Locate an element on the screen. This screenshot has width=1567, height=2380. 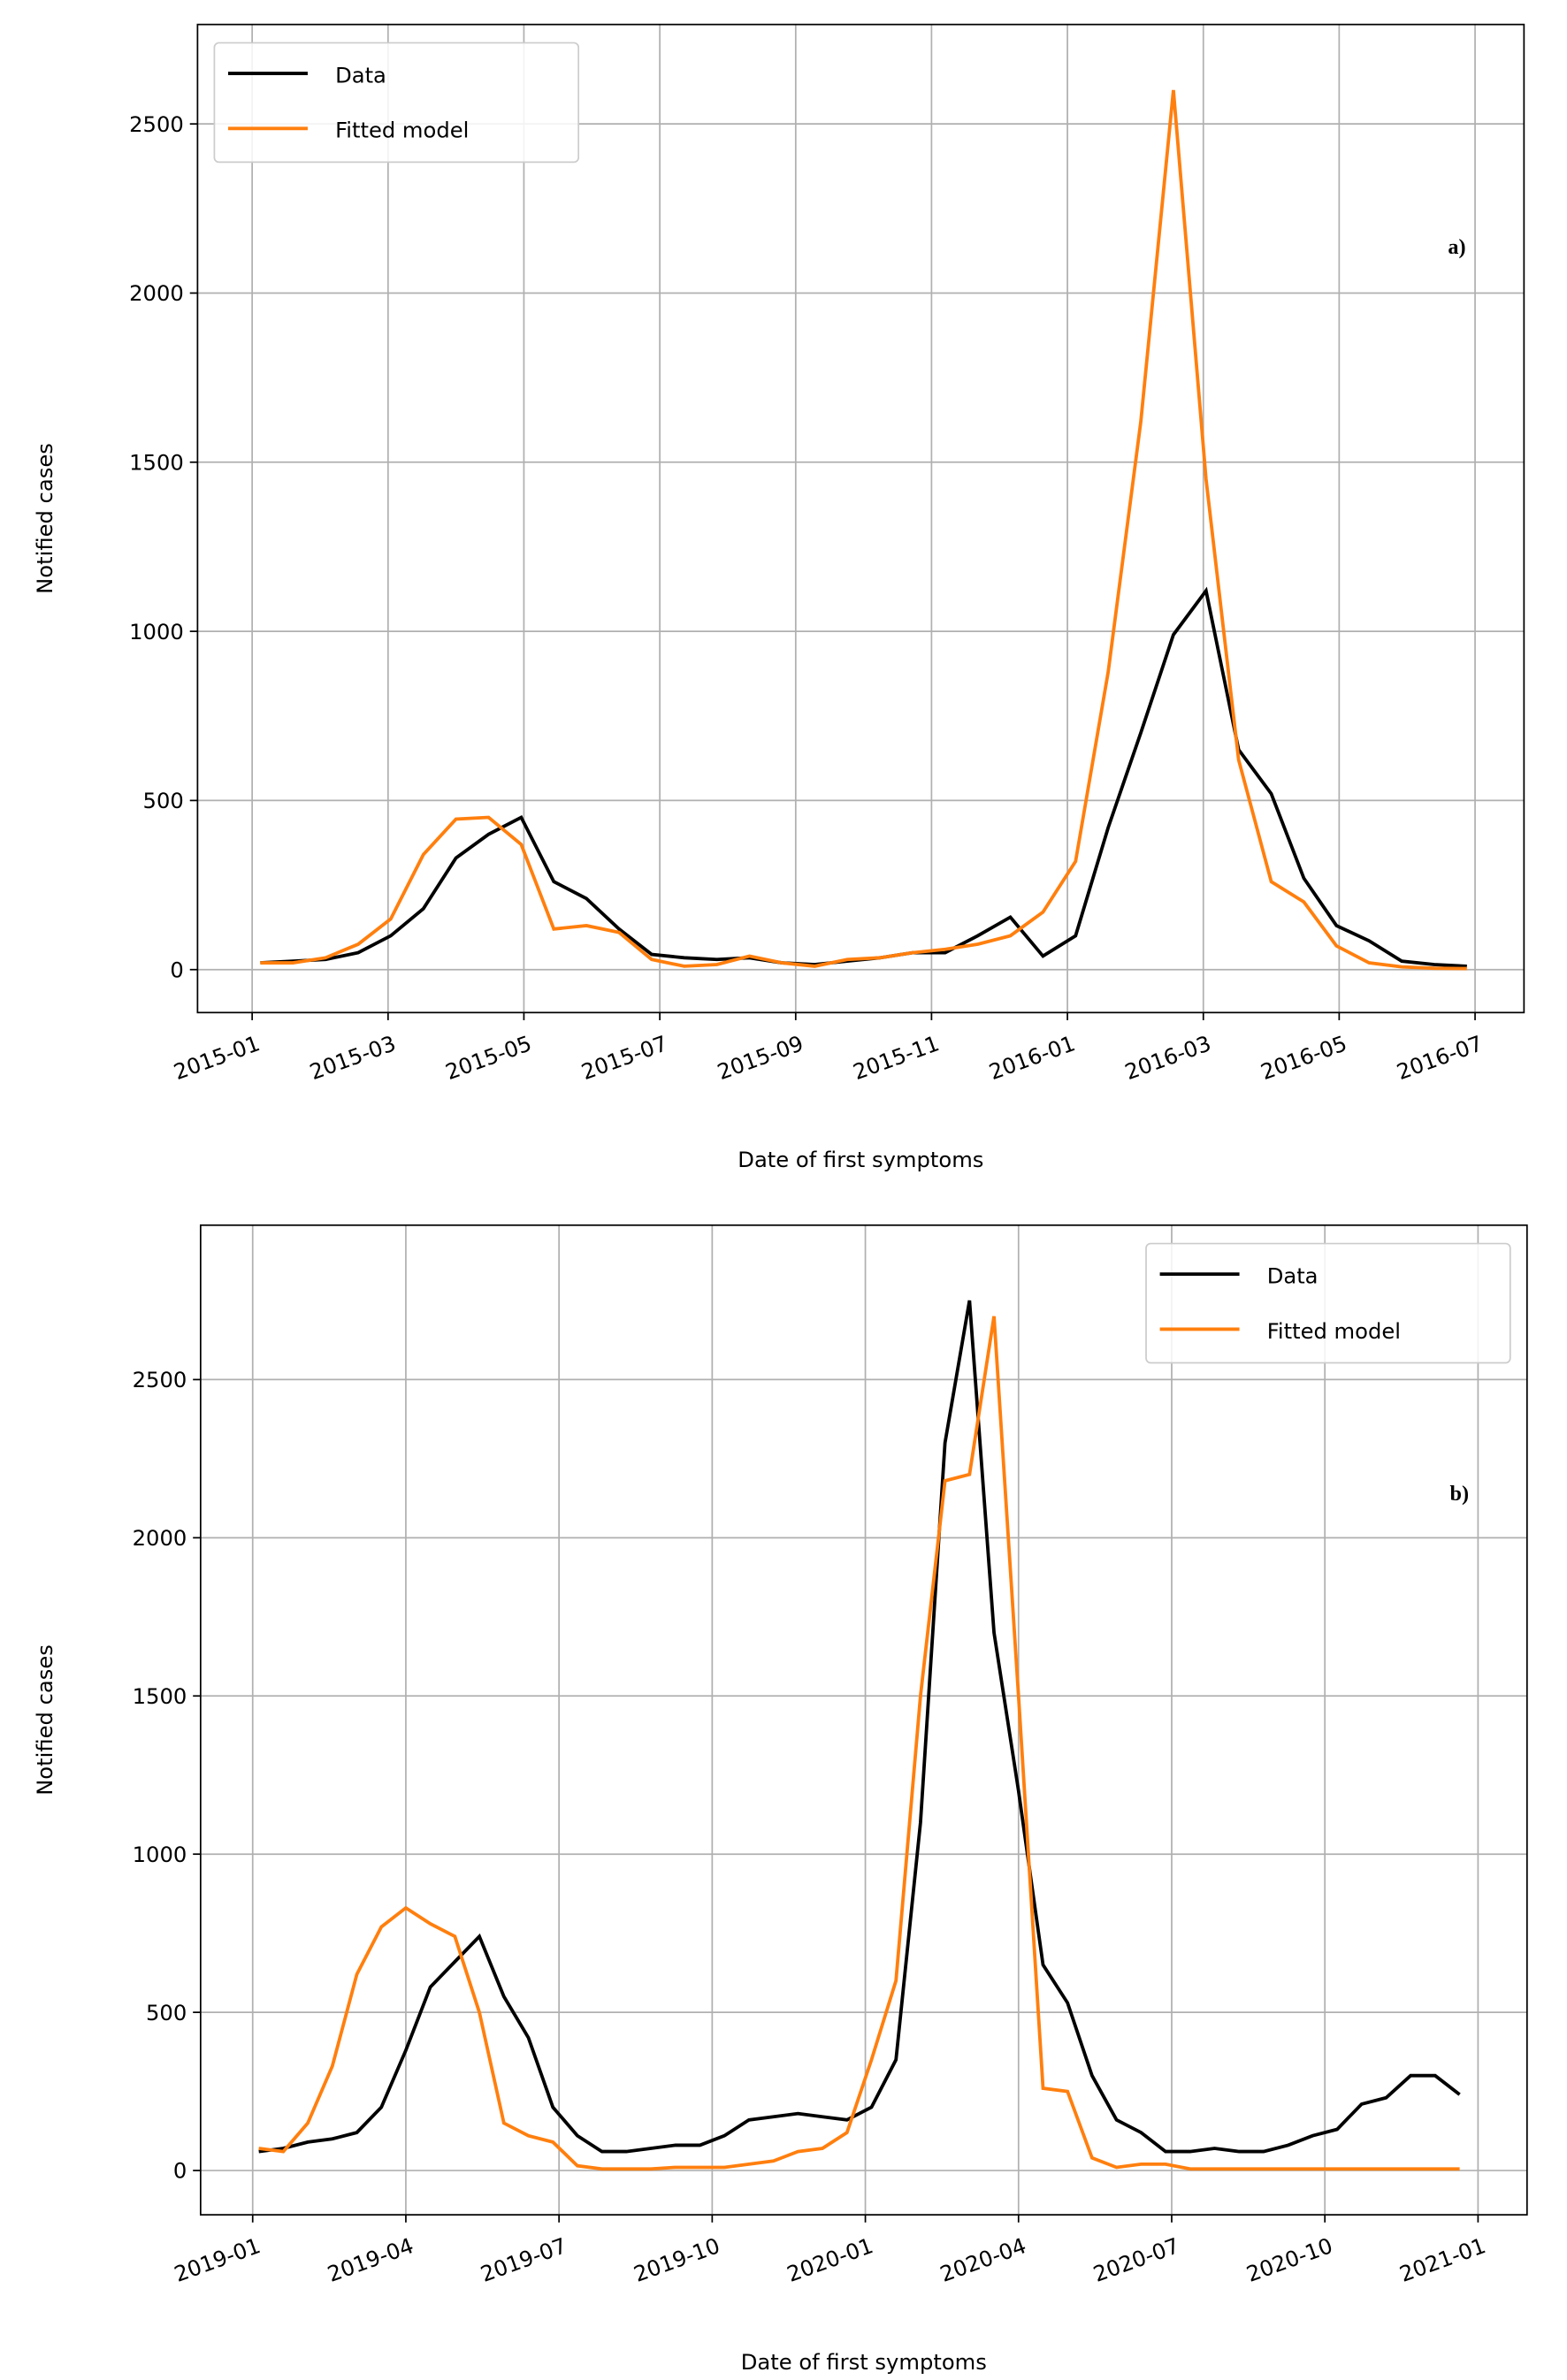
x-tick-label: 2016-05 is located at coordinates (1303, 1058).